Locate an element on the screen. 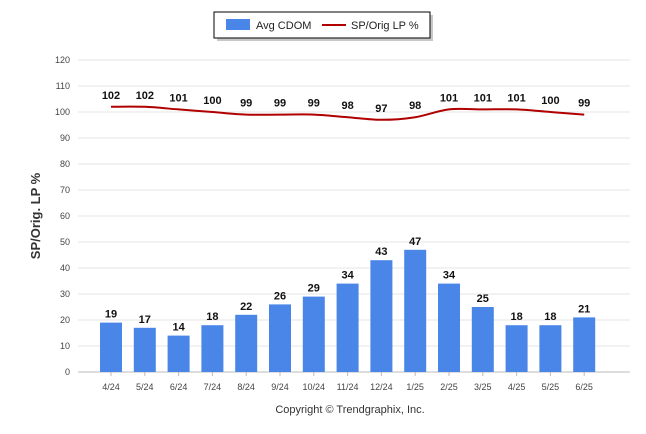 The width and height of the screenshot is (646, 434). legend-swatch-avg-cdom is located at coordinates (238, 24).